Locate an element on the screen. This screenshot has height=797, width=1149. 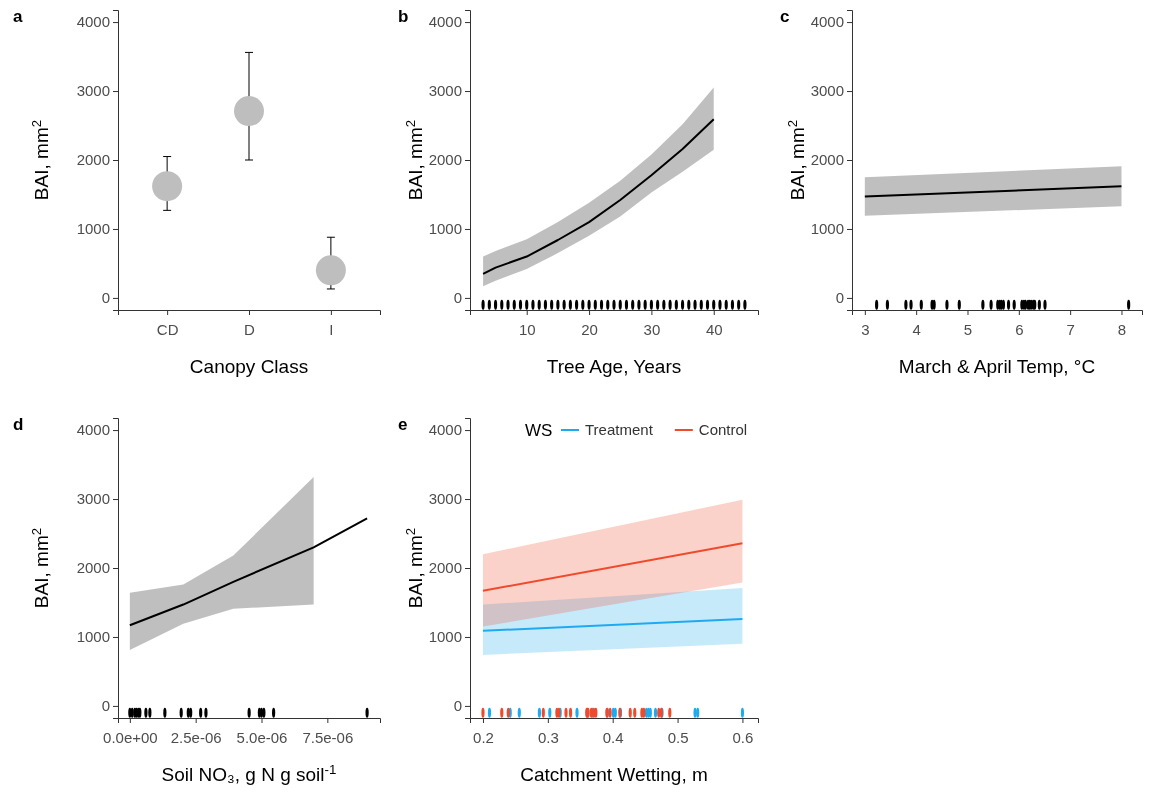
x-tick-label: 0.4 is located at coordinates (613, 737).